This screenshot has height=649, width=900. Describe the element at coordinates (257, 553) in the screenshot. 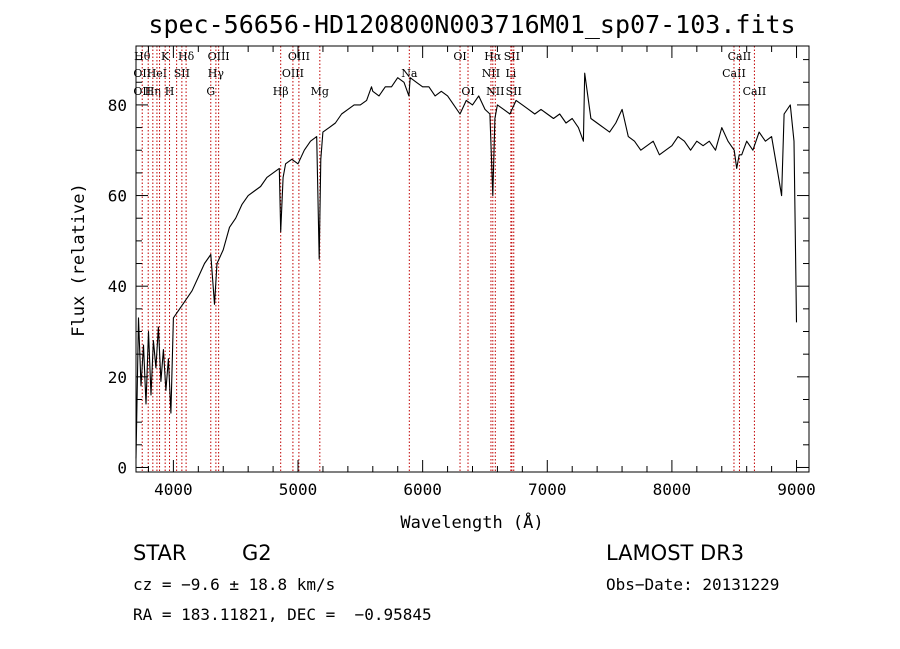

I see `object-subclass: G2` at that location.